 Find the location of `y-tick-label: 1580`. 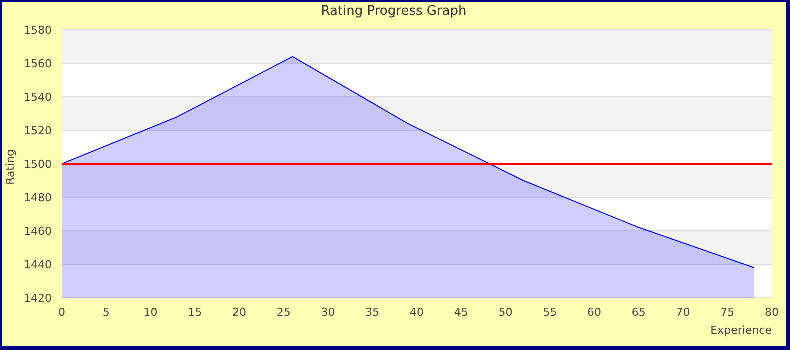

y-tick-label: 1580 is located at coordinates (38, 30).